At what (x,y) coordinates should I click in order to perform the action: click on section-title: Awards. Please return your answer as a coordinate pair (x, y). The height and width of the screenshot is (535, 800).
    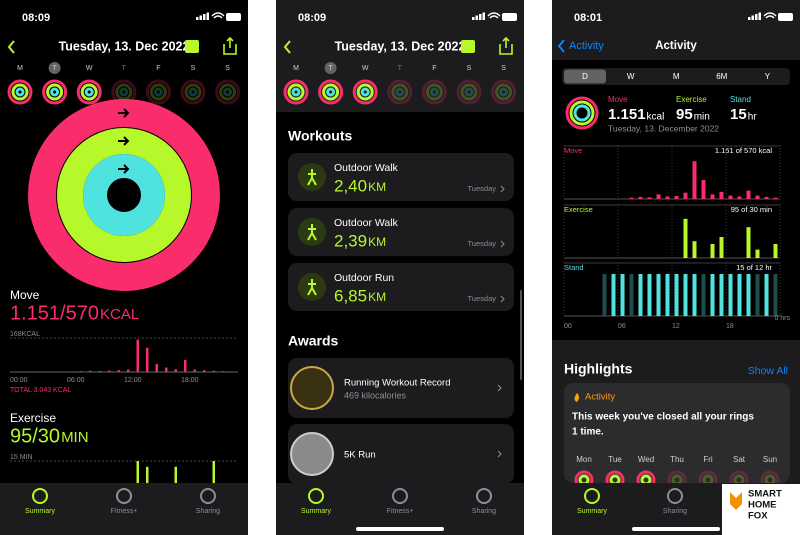
    Looking at the image, I should click on (313, 341).